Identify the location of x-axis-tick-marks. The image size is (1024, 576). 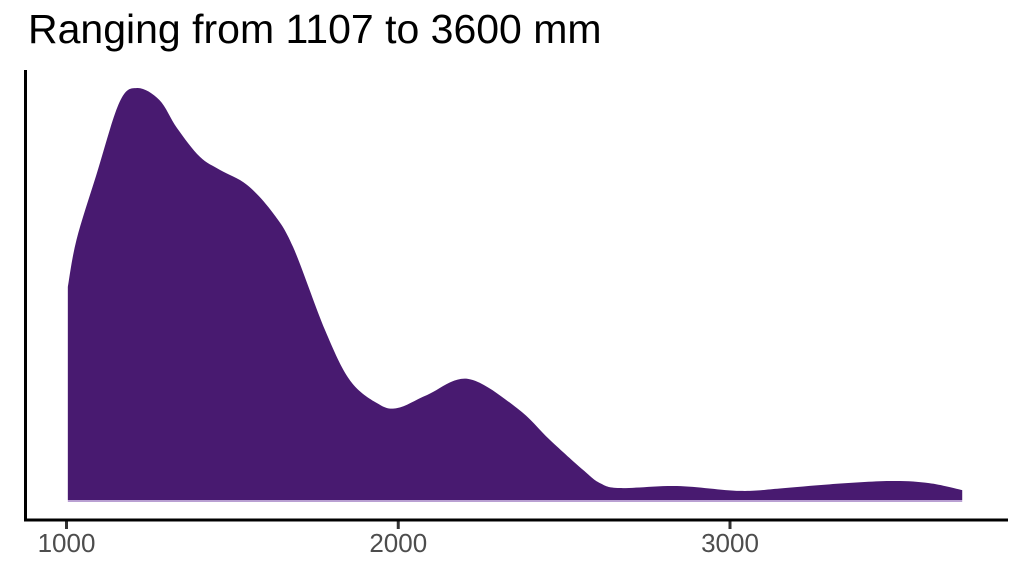
(398, 525).